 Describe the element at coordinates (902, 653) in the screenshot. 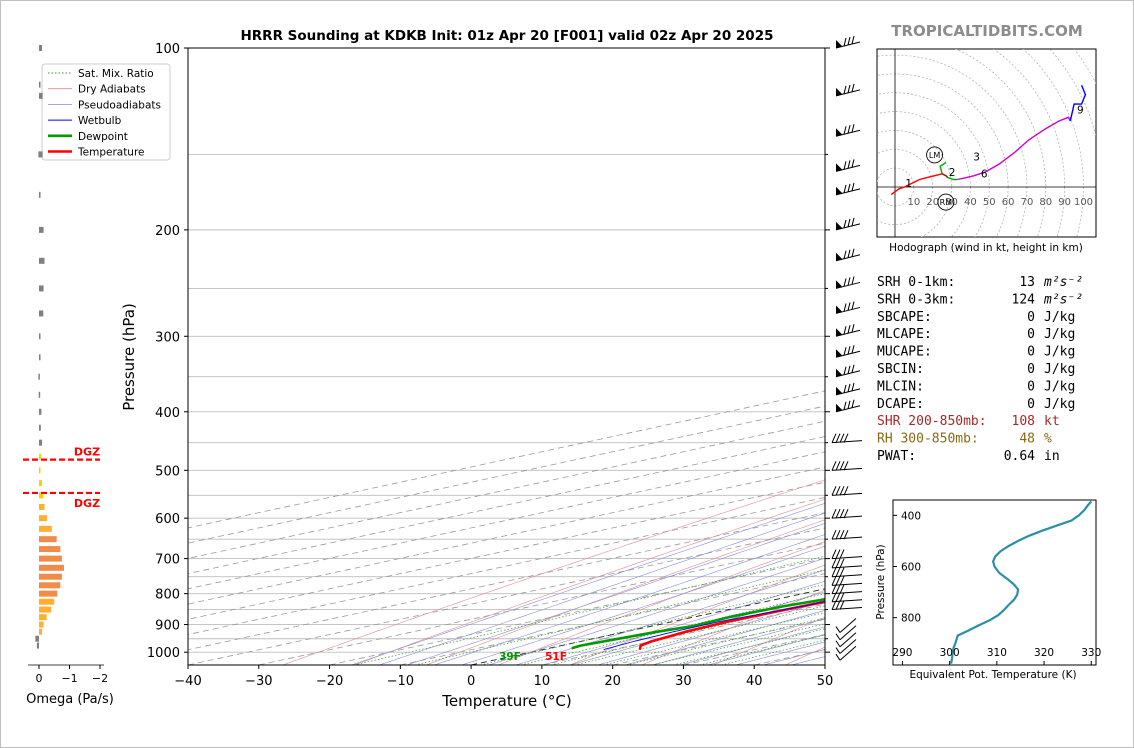

I see `theta-e-x-tick-label: 290` at that location.